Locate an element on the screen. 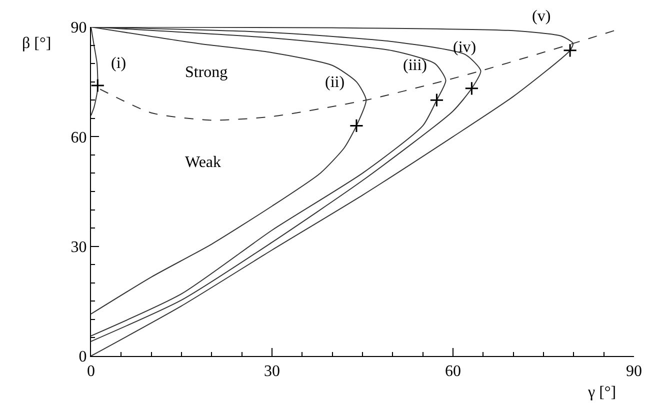 This screenshot has height=403, width=650. annotation: (iii) is located at coordinates (415, 65).